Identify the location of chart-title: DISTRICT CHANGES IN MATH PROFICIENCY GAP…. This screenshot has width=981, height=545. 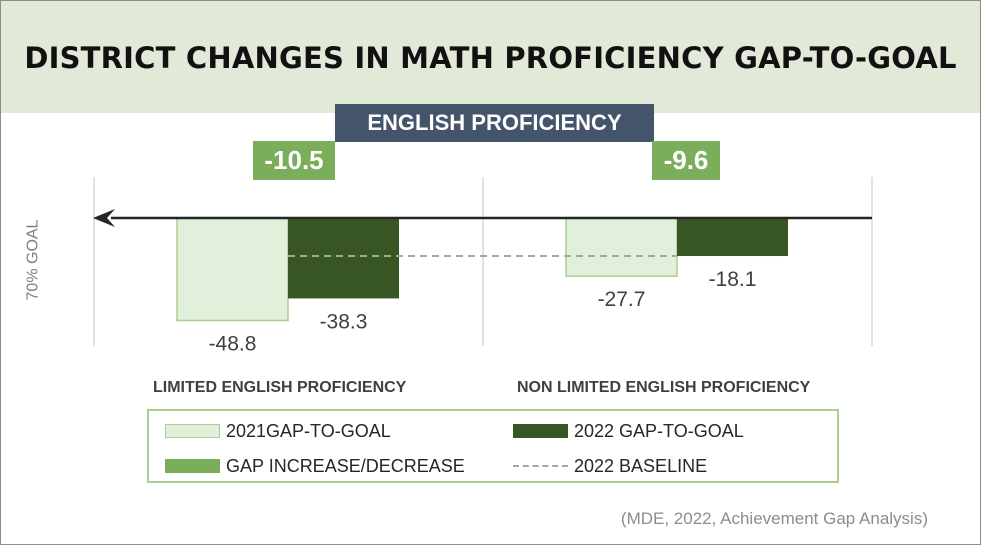
(490, 58).